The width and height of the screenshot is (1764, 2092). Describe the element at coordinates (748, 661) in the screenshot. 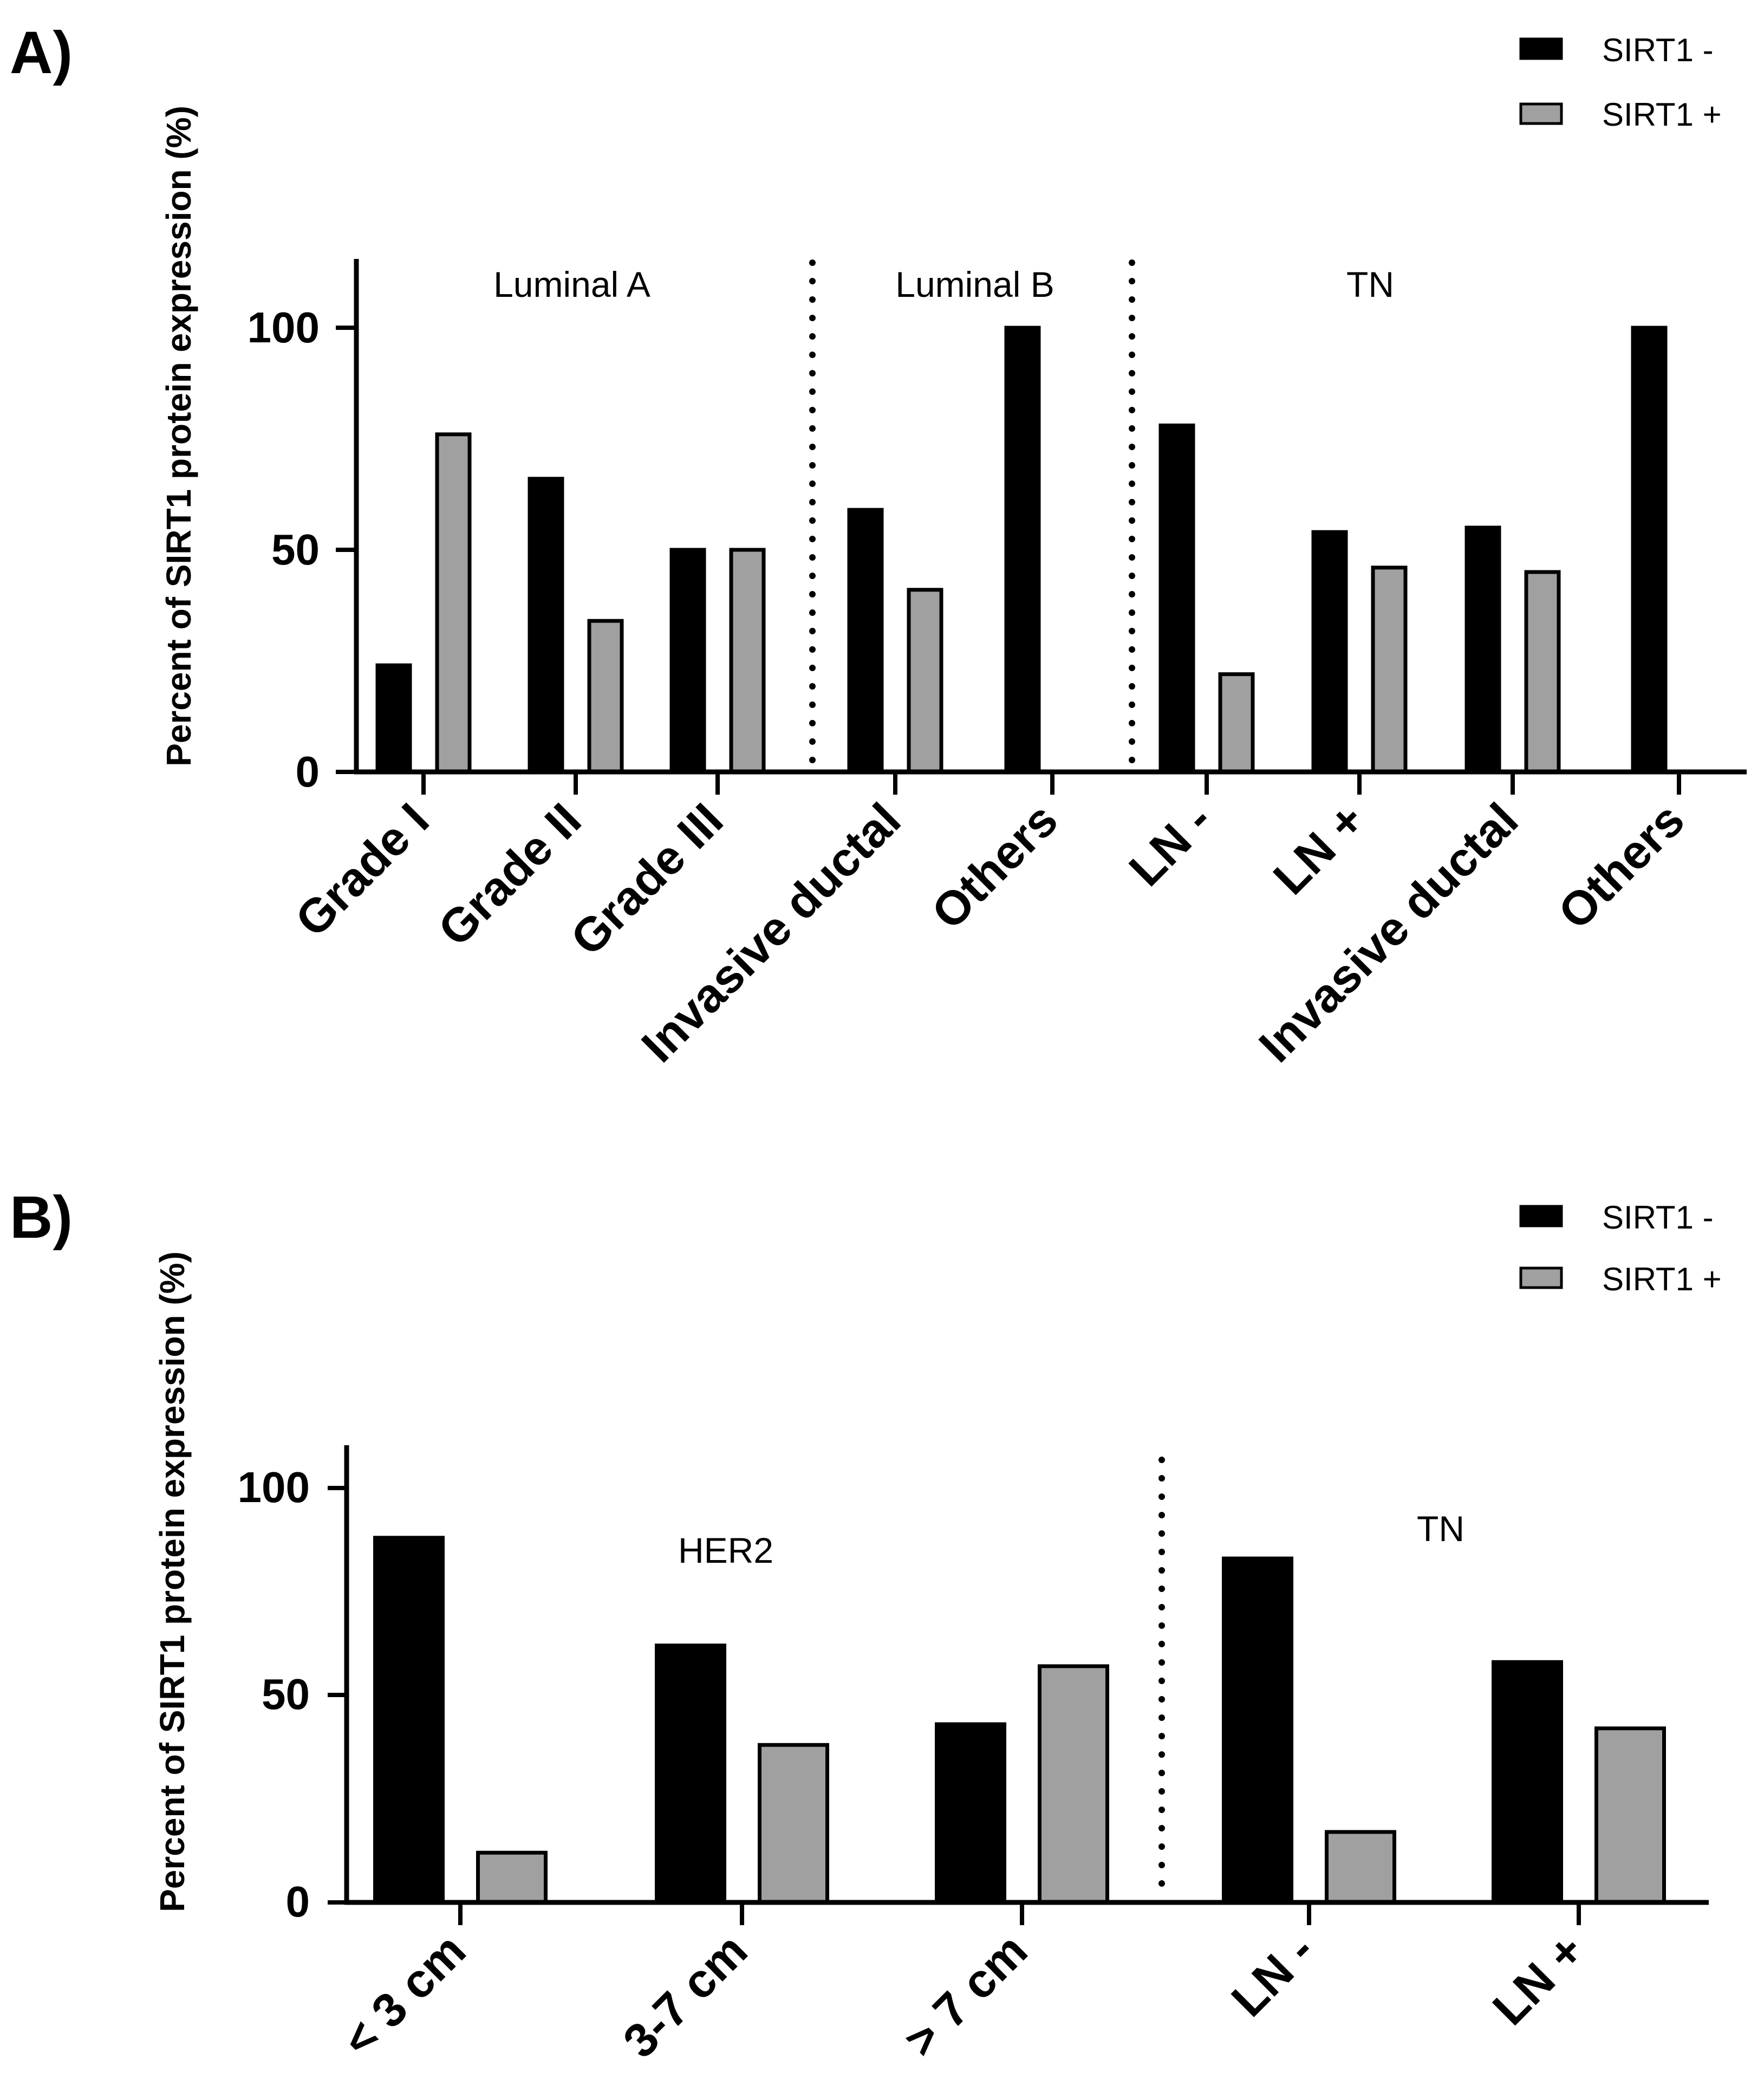

I see `bar-sirt1-pos-grade-iii` at that location.